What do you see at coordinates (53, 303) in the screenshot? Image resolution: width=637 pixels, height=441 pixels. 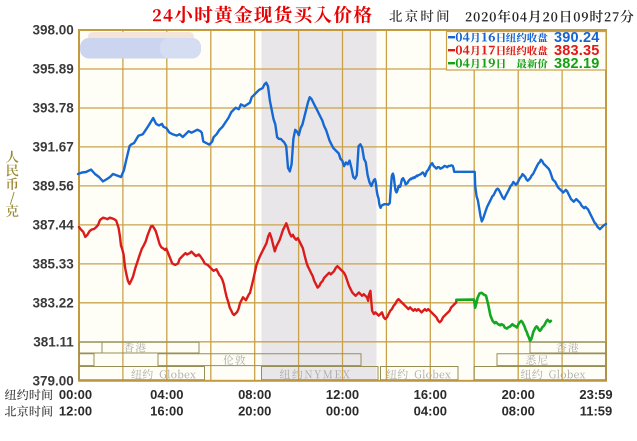 I see `svg-text: 383.22` at bounding box center [53, 303].